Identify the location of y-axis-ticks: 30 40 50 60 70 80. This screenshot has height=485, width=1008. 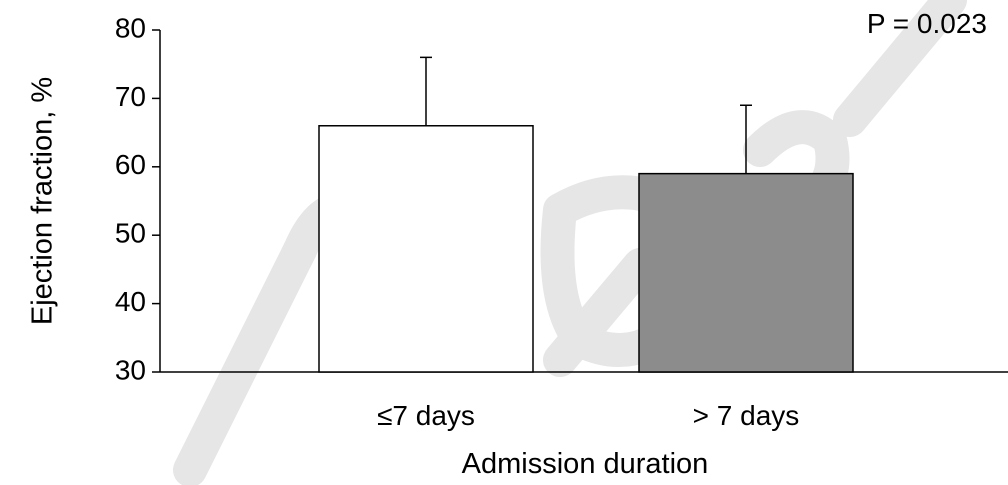
(137, 198).